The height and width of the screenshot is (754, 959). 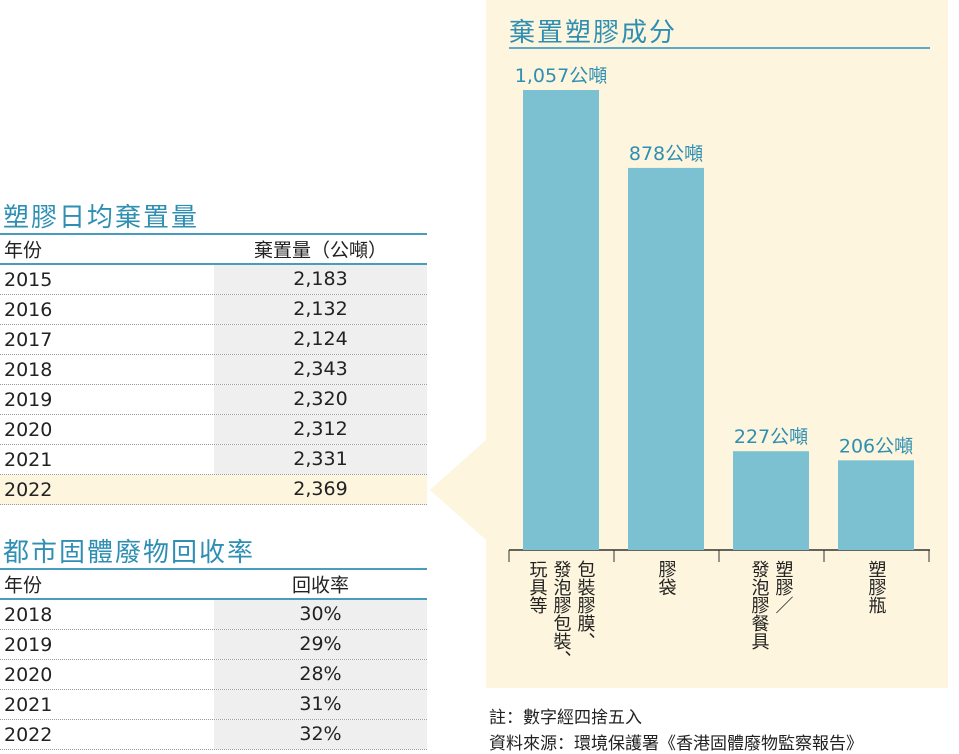 I want to click on category-label-0-1: 發泡膠包裝、, so click(x=561, y=614).